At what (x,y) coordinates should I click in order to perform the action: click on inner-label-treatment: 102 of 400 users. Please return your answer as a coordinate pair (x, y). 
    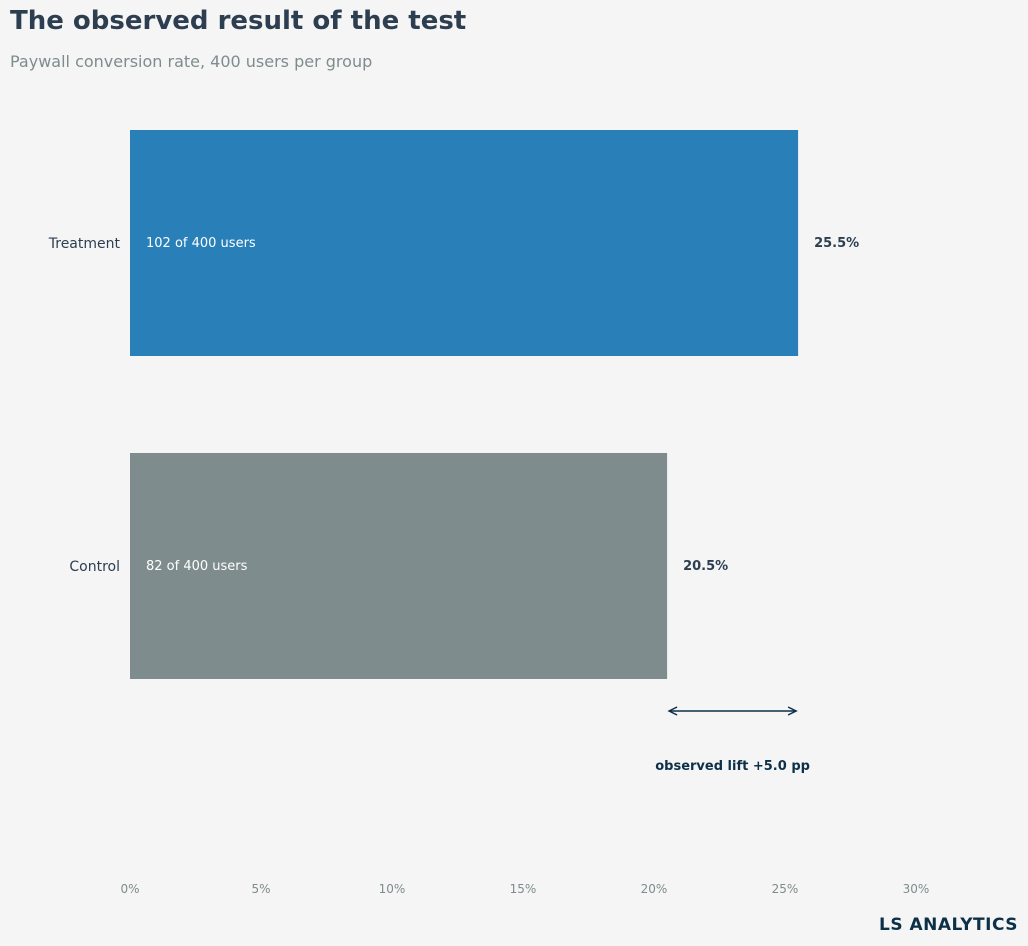
    Looking at the image, I should click on (201, 243).